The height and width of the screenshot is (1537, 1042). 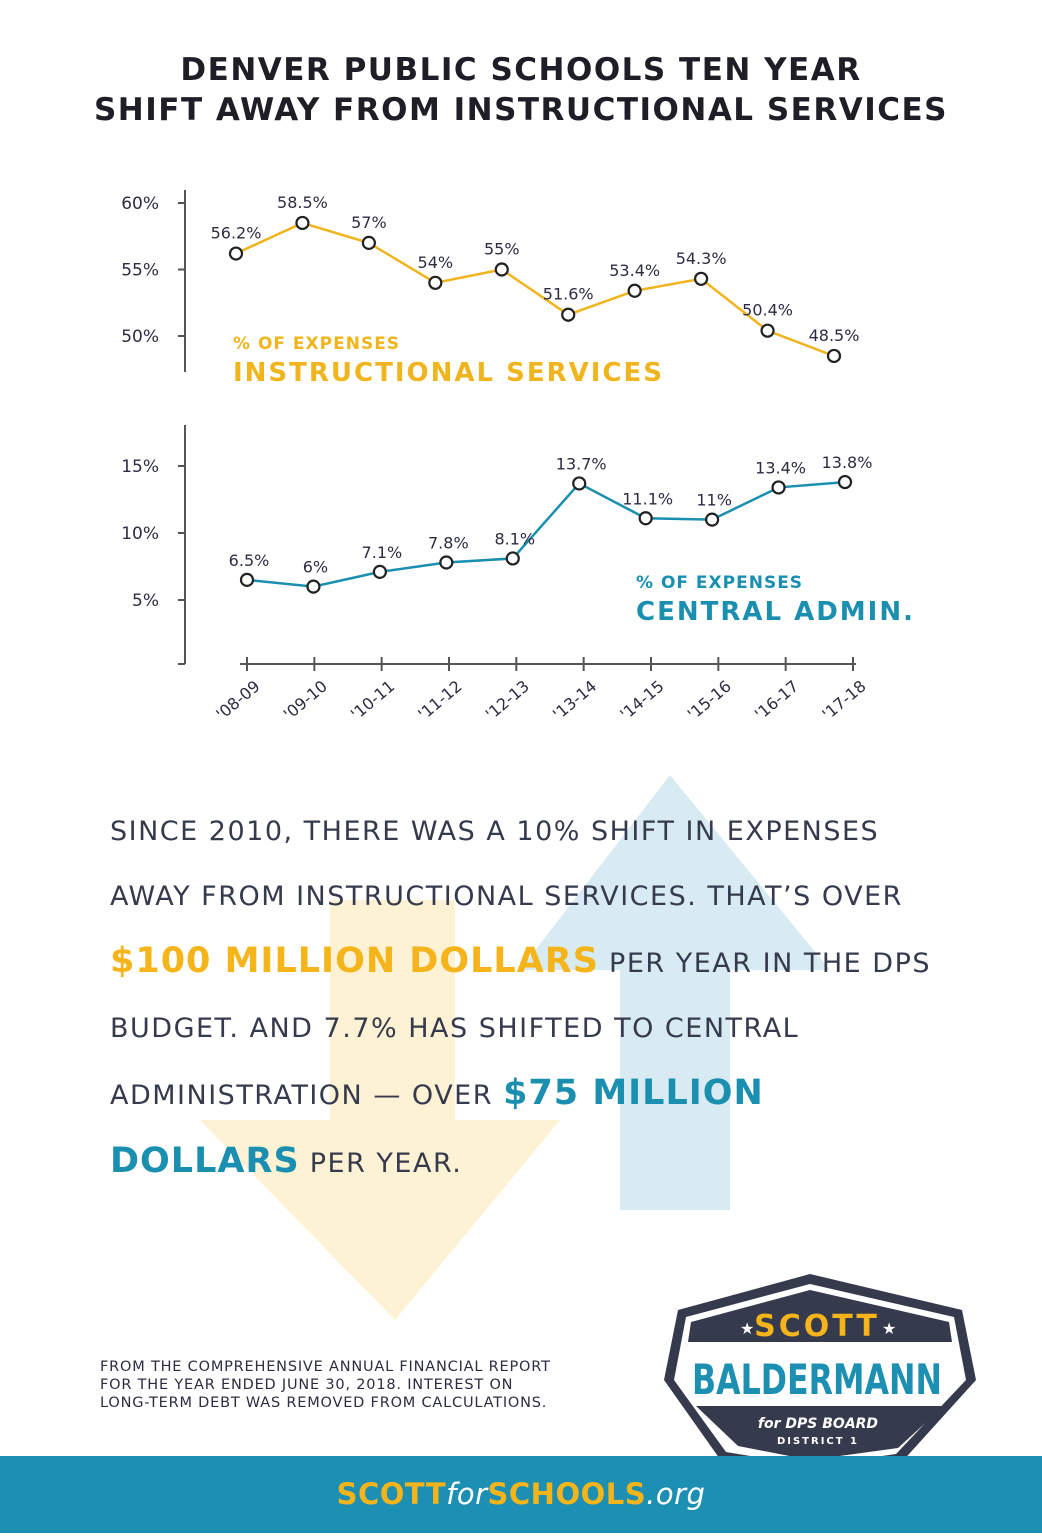 I want to click on footer-schools: SCHOOLS, so click(x=567, y=1494).